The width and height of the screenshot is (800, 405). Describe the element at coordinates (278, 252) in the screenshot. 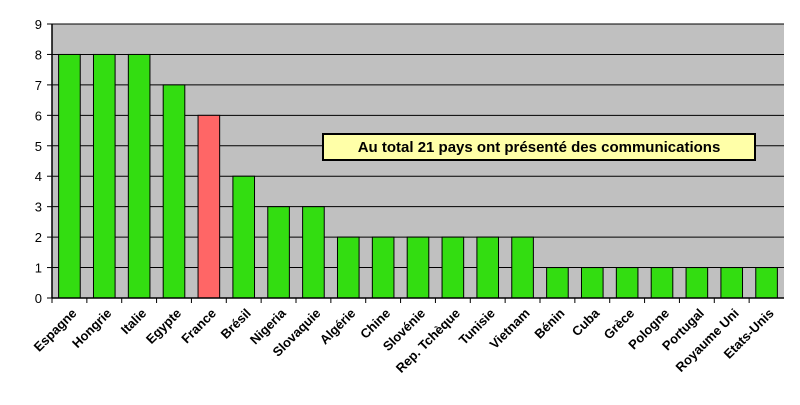

I see `bar-nigeria` at that location.